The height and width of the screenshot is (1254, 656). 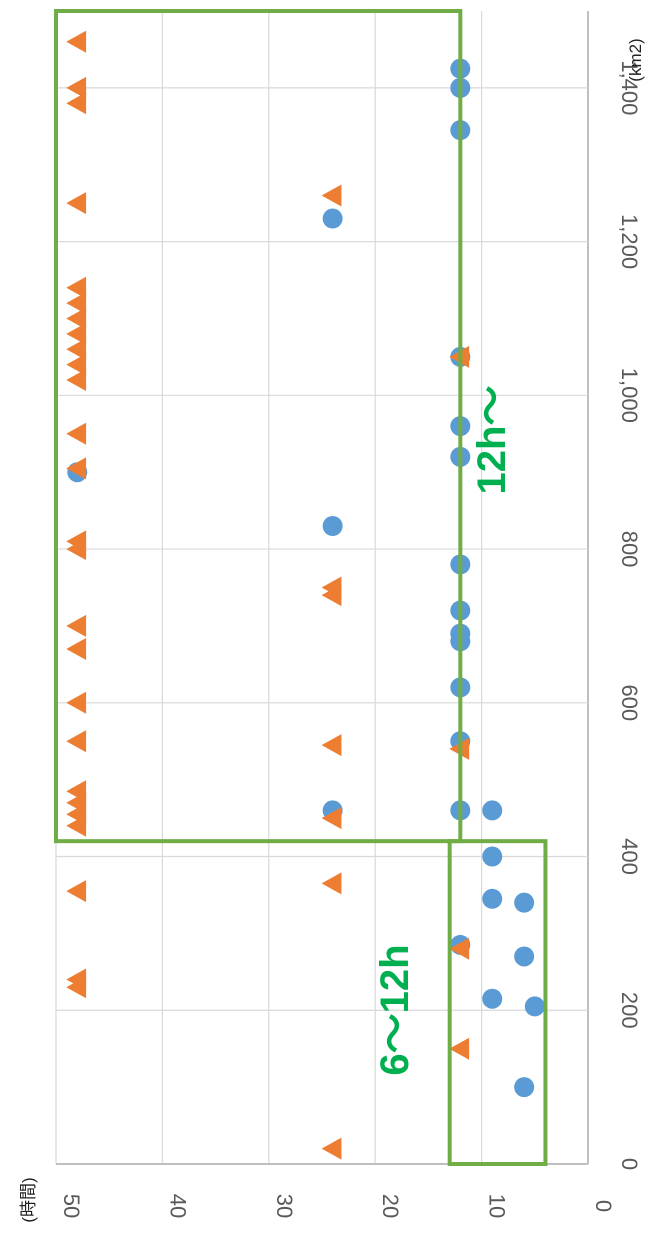 I want to click on y-tick-label: 0, so click(x=603, y=1206).